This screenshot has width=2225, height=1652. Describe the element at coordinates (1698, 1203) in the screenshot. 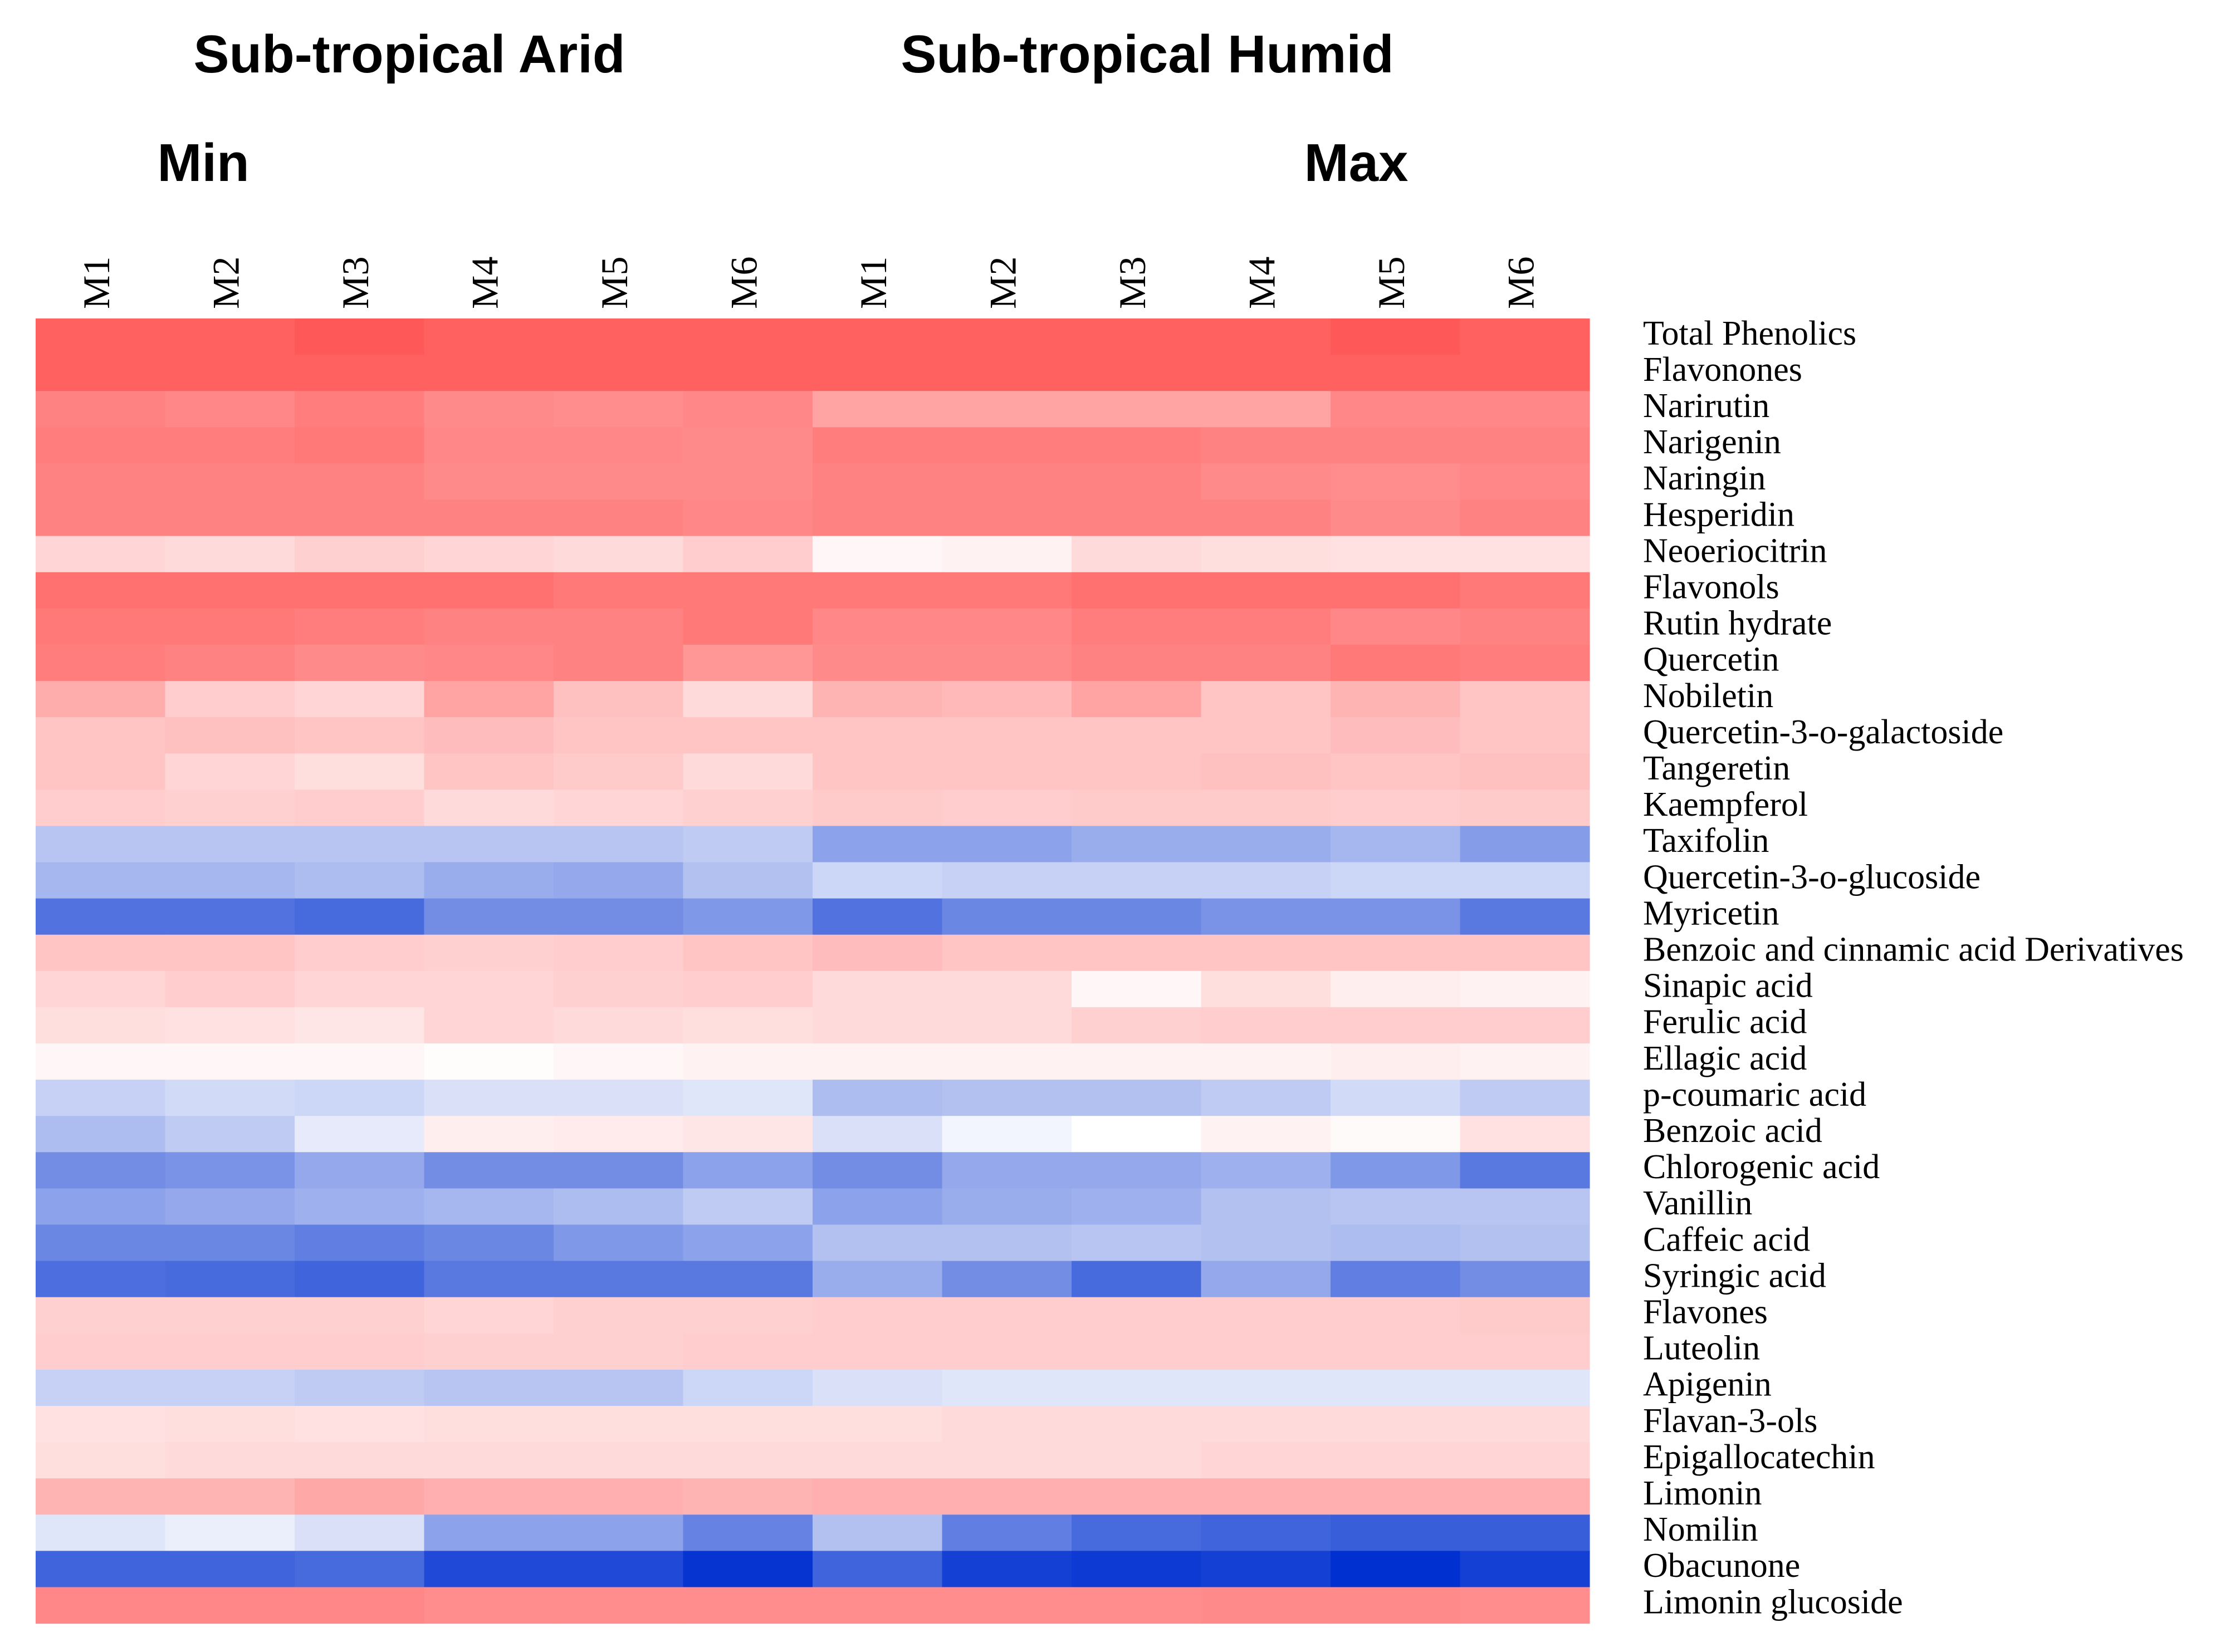

I see `row-label: Vanillin` at that location.